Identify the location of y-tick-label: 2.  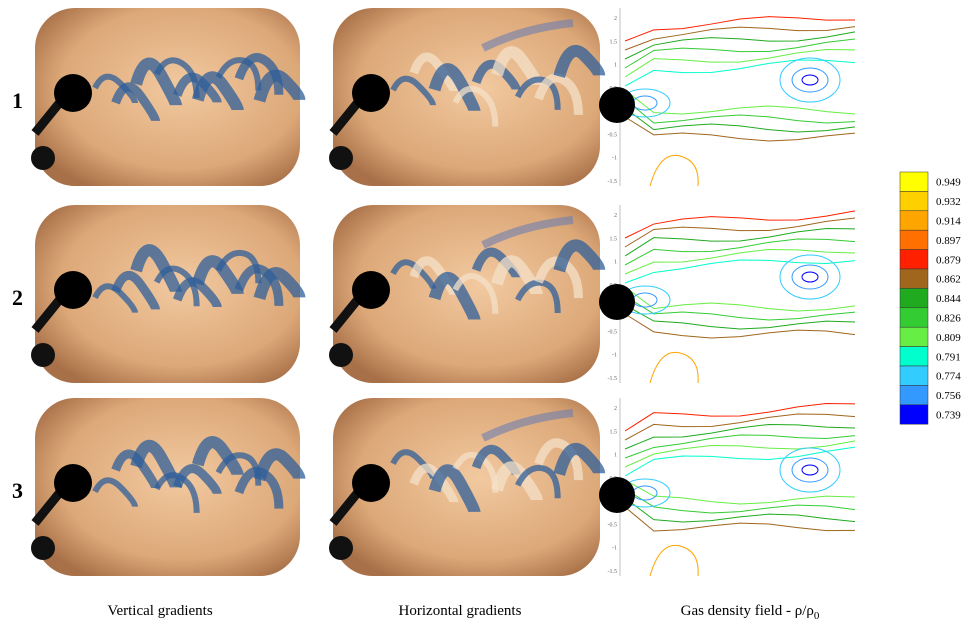
(615, 409).